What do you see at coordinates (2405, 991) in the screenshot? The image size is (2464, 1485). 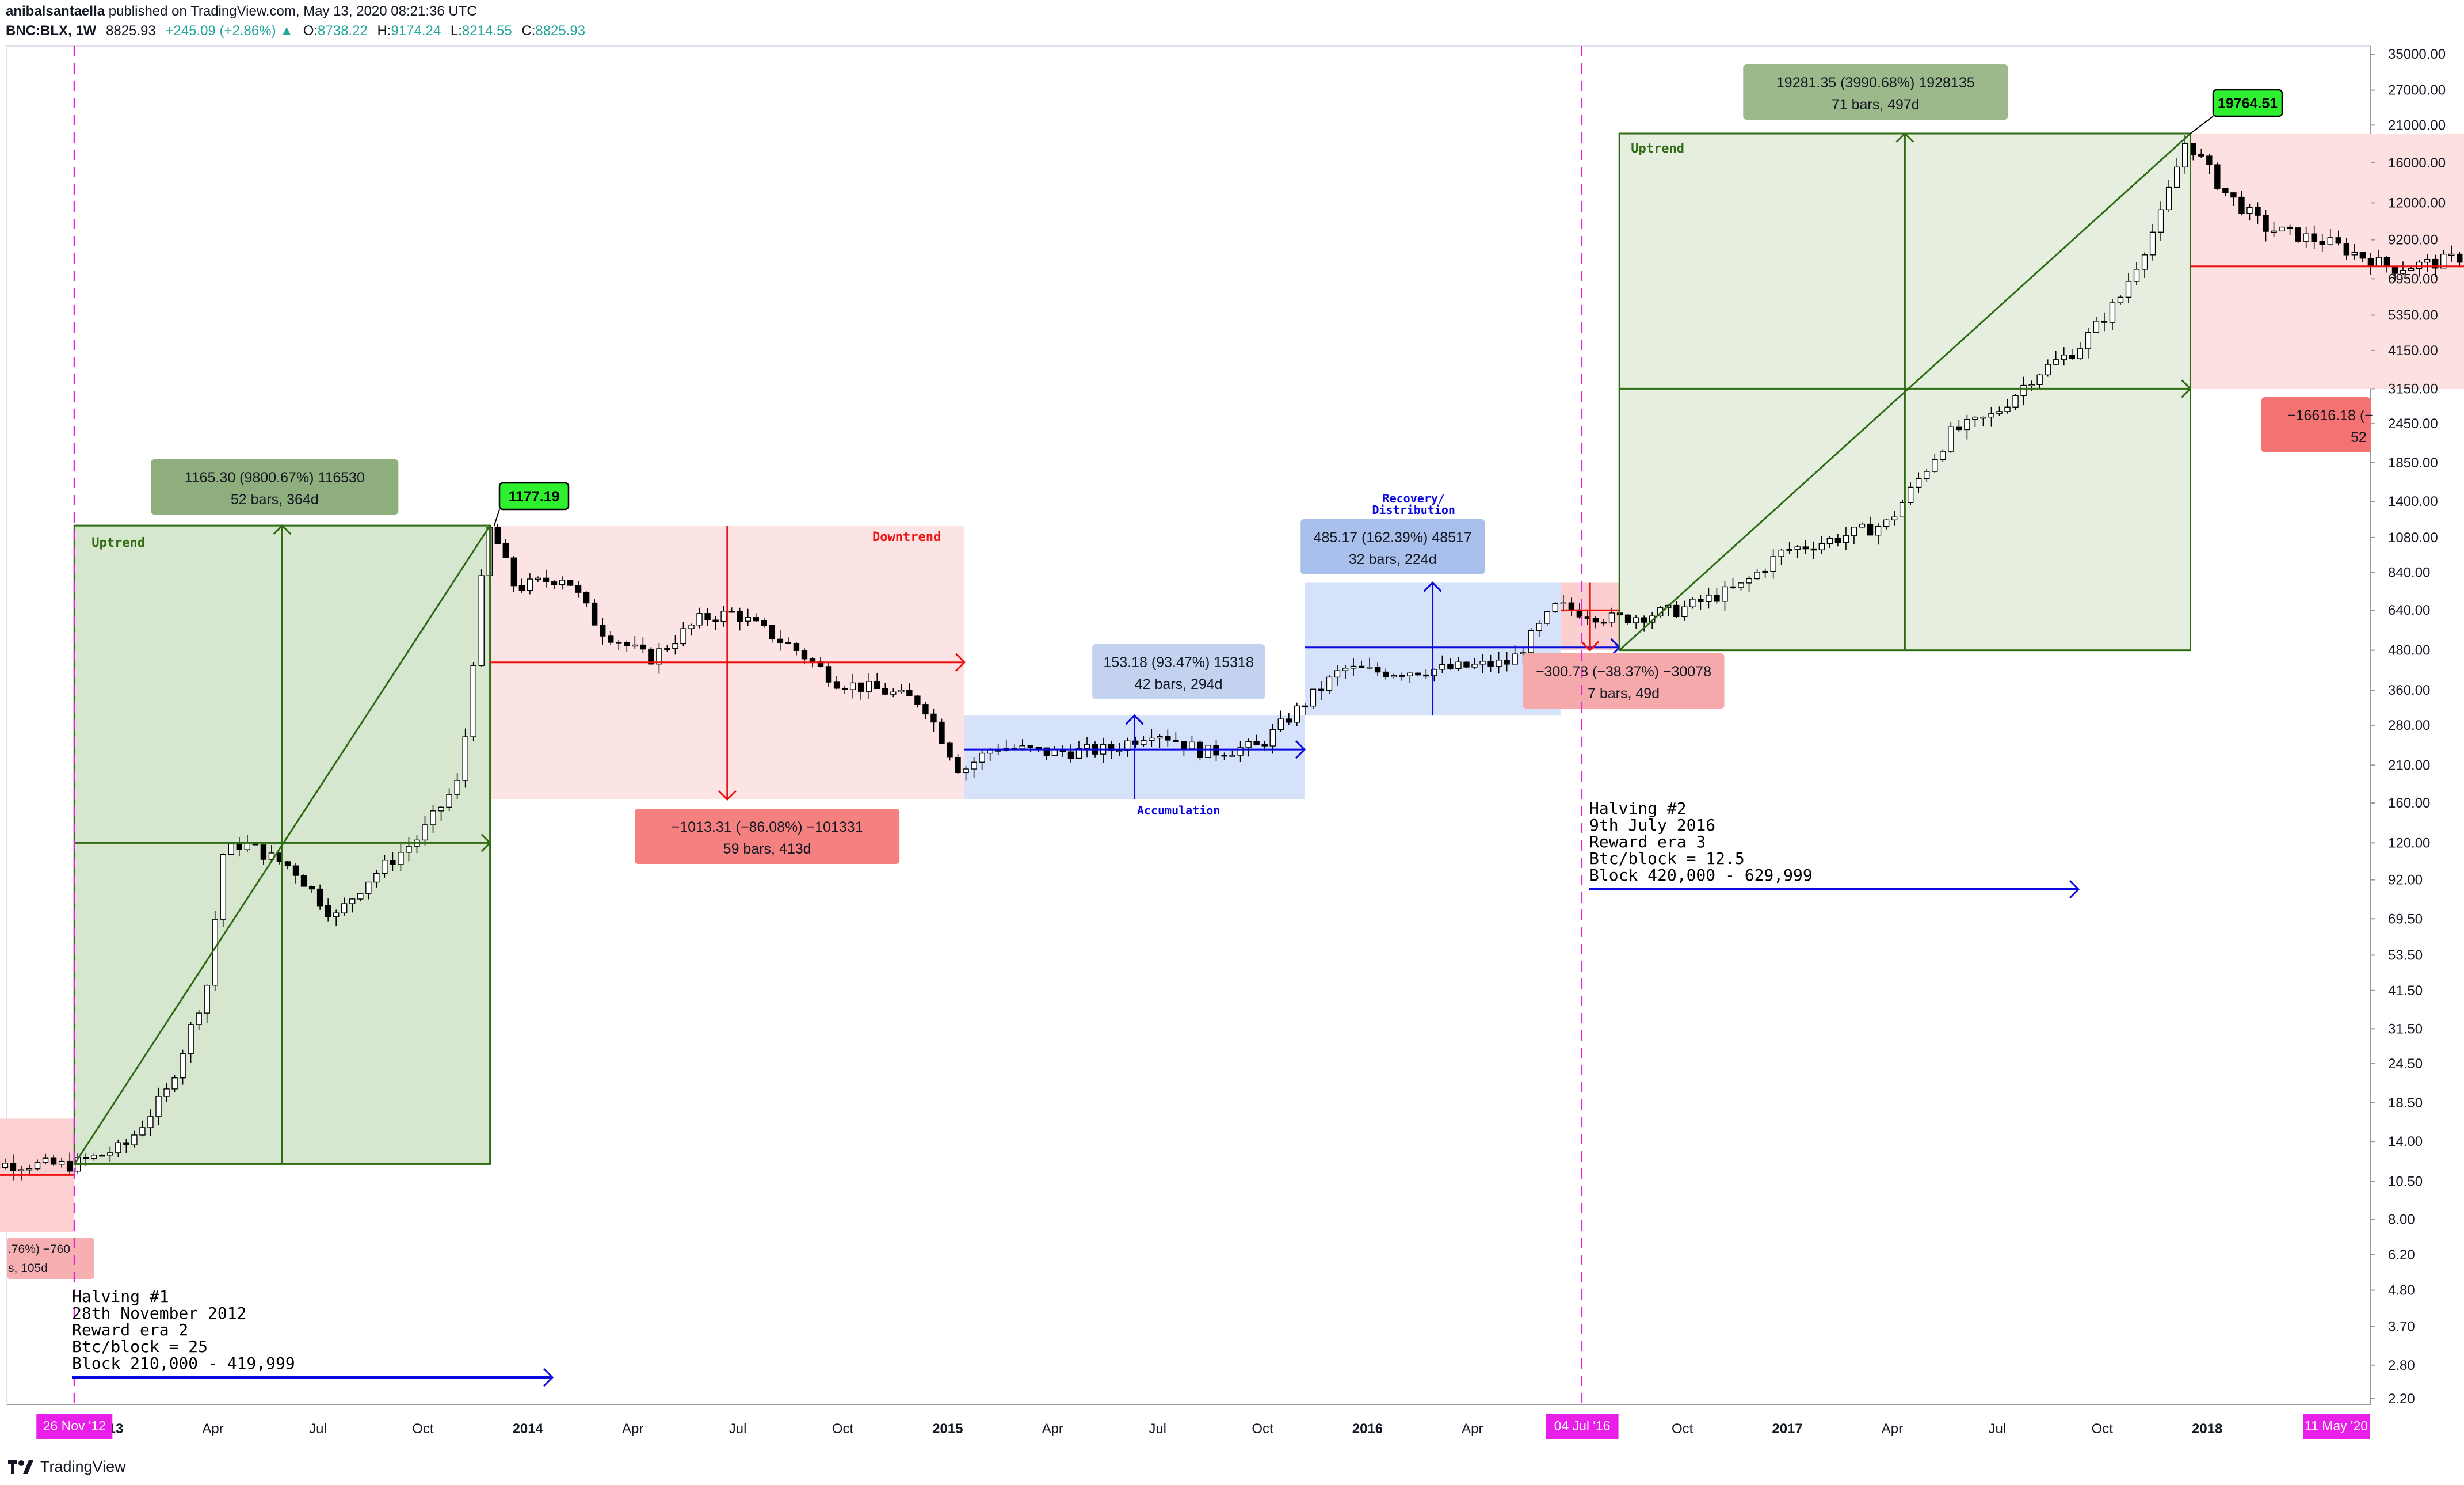 I see `y-tick-label: 41.50` at bounding box center [2405, 991].